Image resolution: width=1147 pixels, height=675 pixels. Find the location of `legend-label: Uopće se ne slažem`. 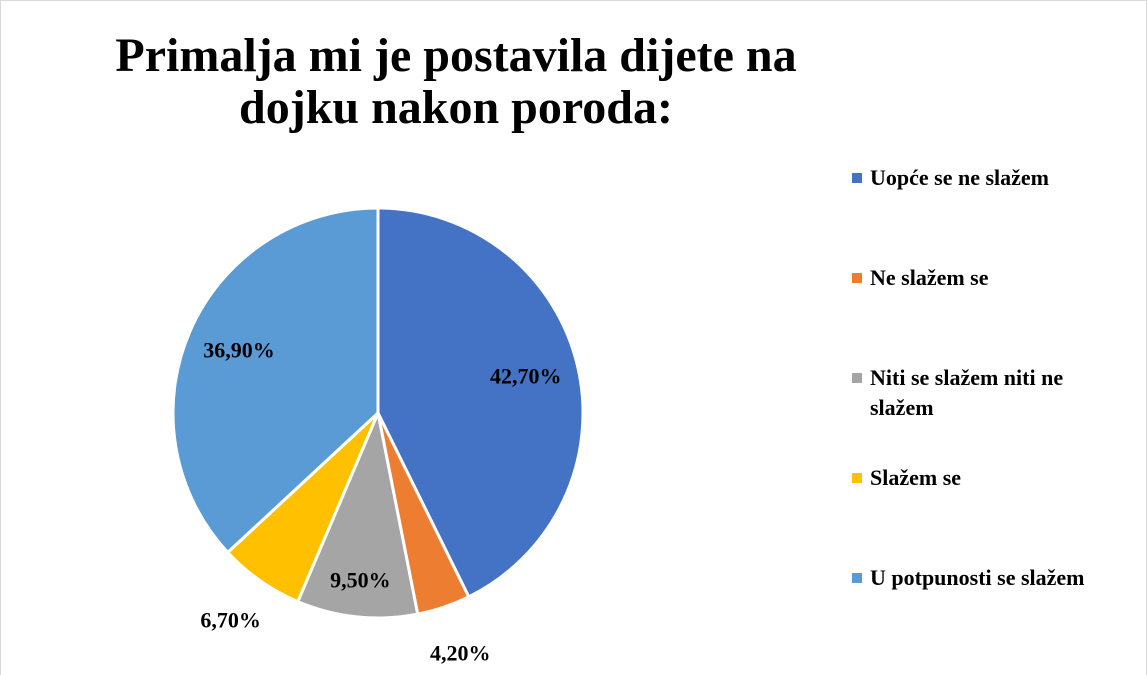

legend-label: Uopće se ne slažem is located at coordinates (960, 177).